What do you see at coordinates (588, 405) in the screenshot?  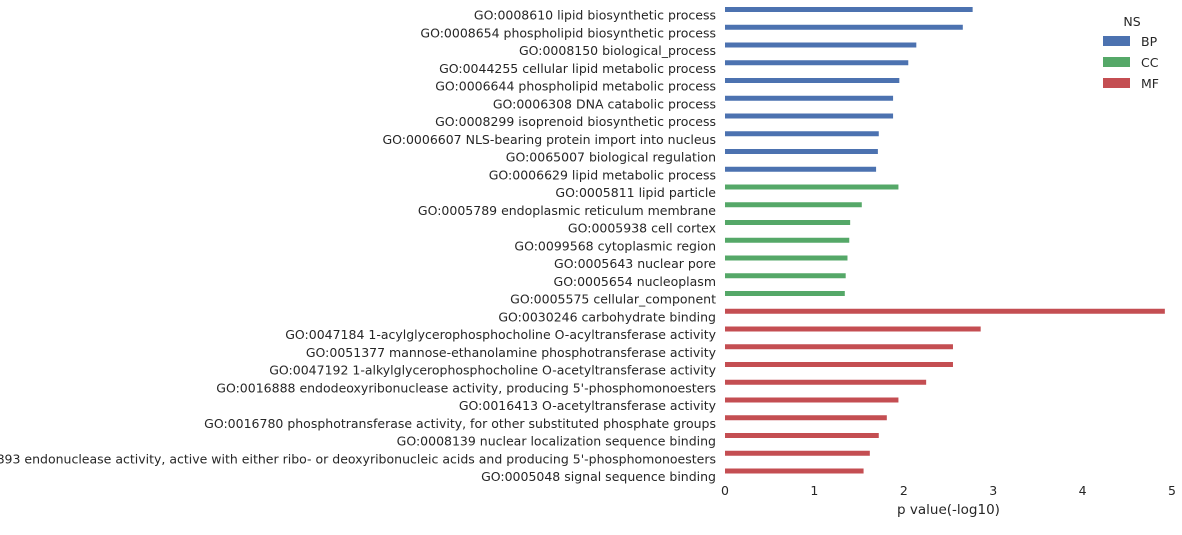 I see `category-label: GO:0016413 O-acetyltransferase activity` at bounding box center [588, 405].